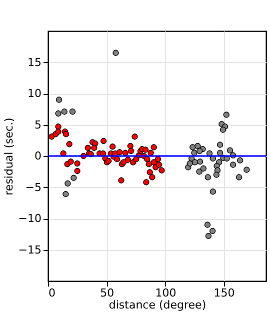  What do you see at coordinates (38, 125) in the screenshot?
I see `y-tick-label: 5` at bounding box center [38, 125].